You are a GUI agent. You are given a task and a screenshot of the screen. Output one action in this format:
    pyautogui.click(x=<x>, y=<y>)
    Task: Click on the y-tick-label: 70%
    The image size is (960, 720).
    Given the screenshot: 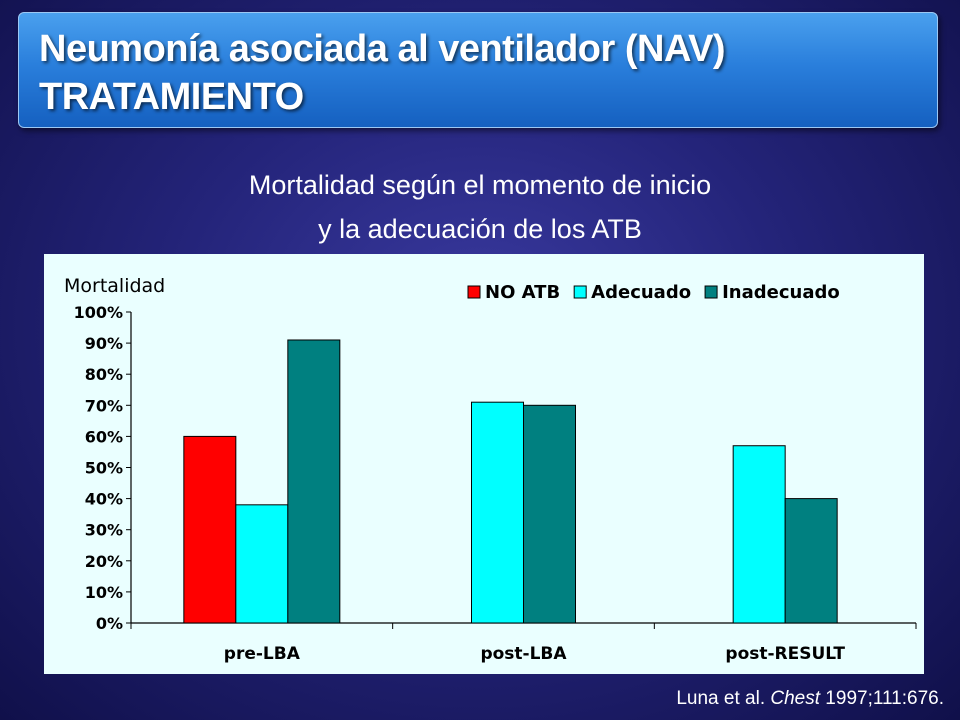 What is the action you would take?
    pyautogui.click(x=104, y=405)
    